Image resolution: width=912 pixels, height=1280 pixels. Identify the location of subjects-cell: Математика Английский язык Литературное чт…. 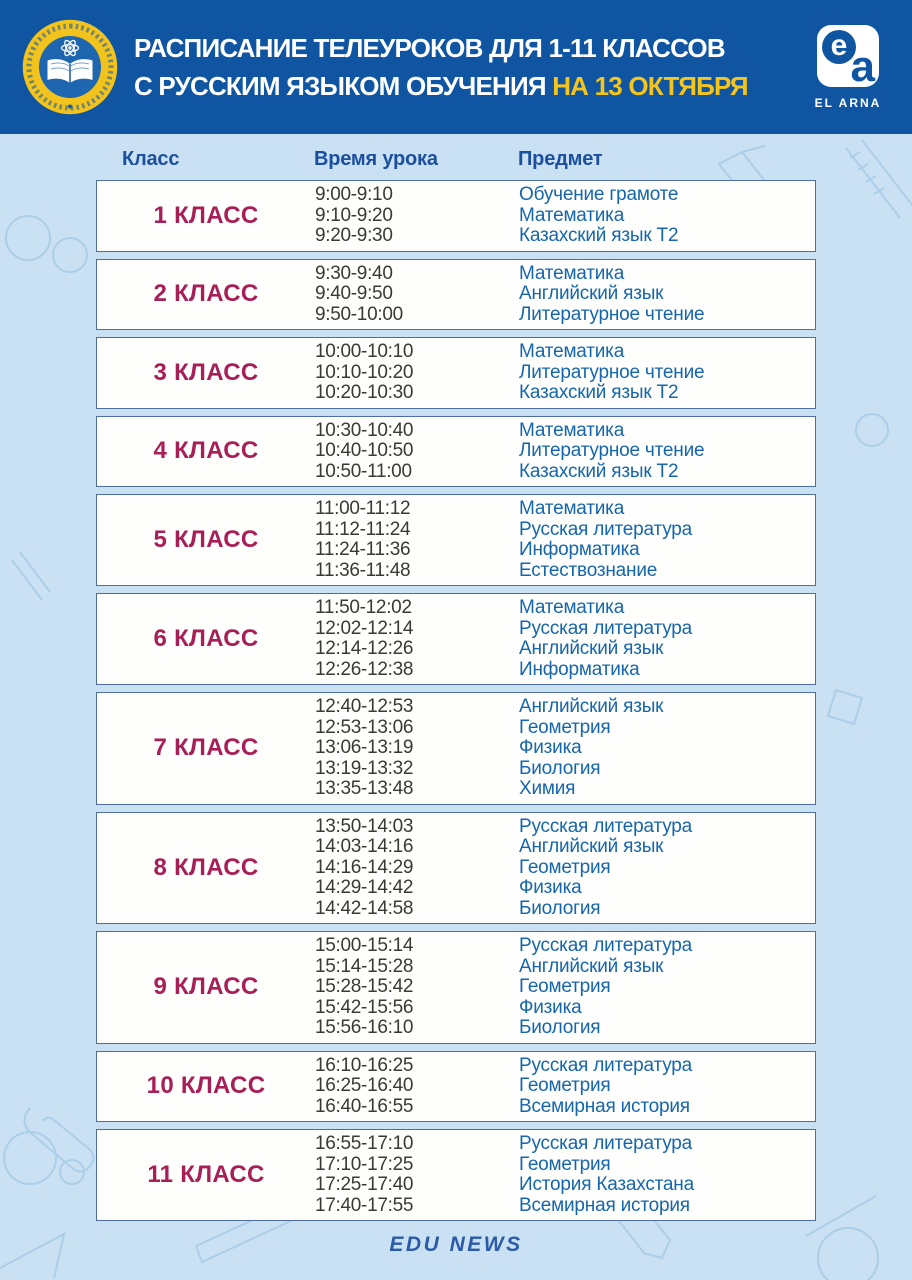
(667, 294).